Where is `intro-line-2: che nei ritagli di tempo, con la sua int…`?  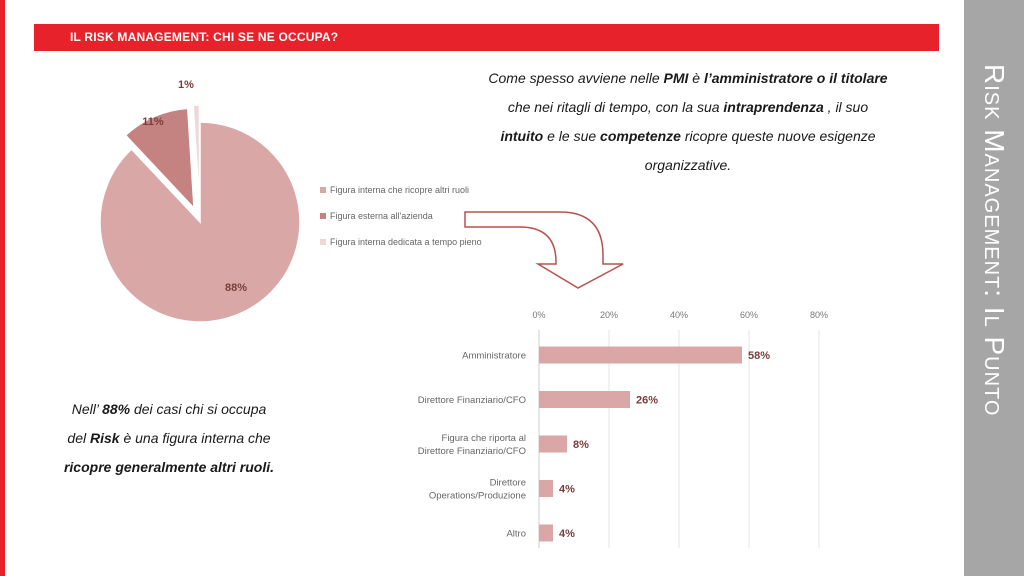
intro-line-2: che nei ritagli di tempo, con la sua int… is located at coordinates (688, 107).